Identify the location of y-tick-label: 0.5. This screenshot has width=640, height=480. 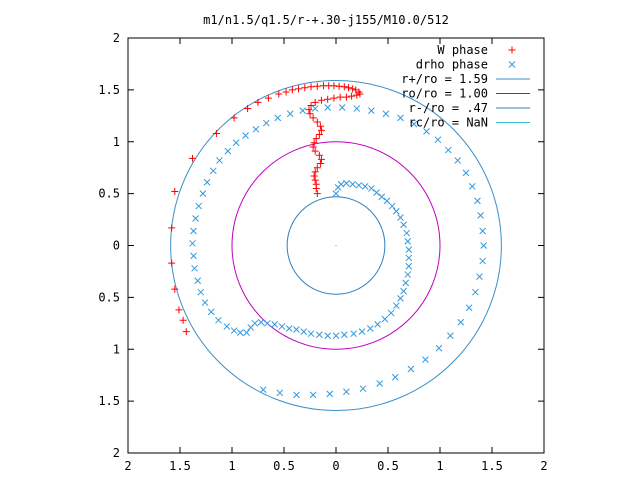
(109, 194).